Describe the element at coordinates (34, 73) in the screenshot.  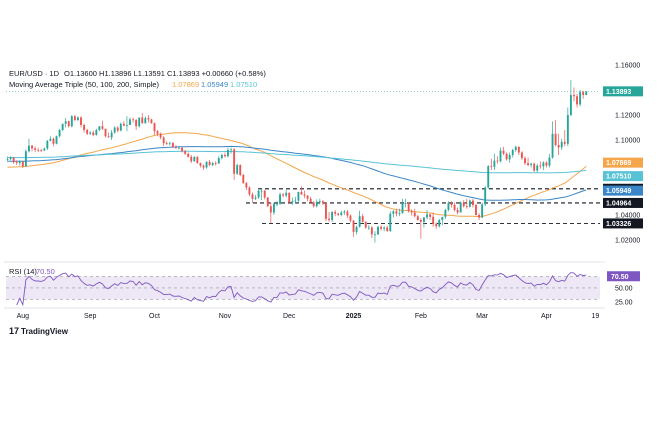
I see `symbol-label: EUR/USD · 1D` at that location.